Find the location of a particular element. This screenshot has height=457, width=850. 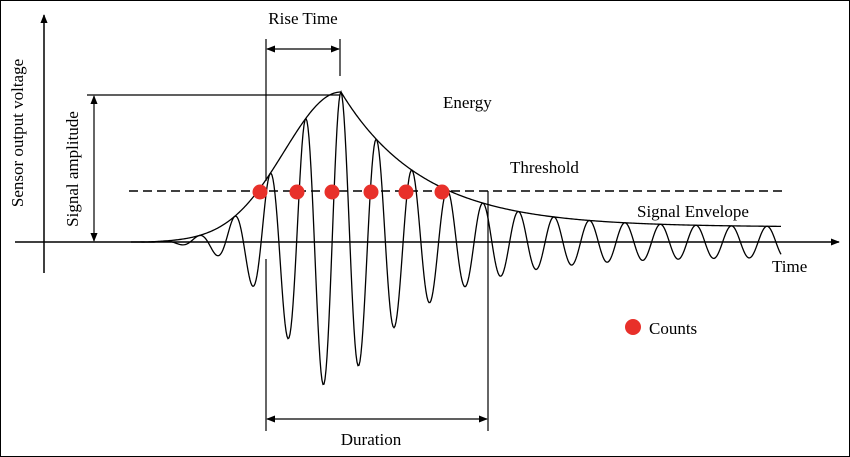

energy-label: Energy is located at coordinates (467, 102).